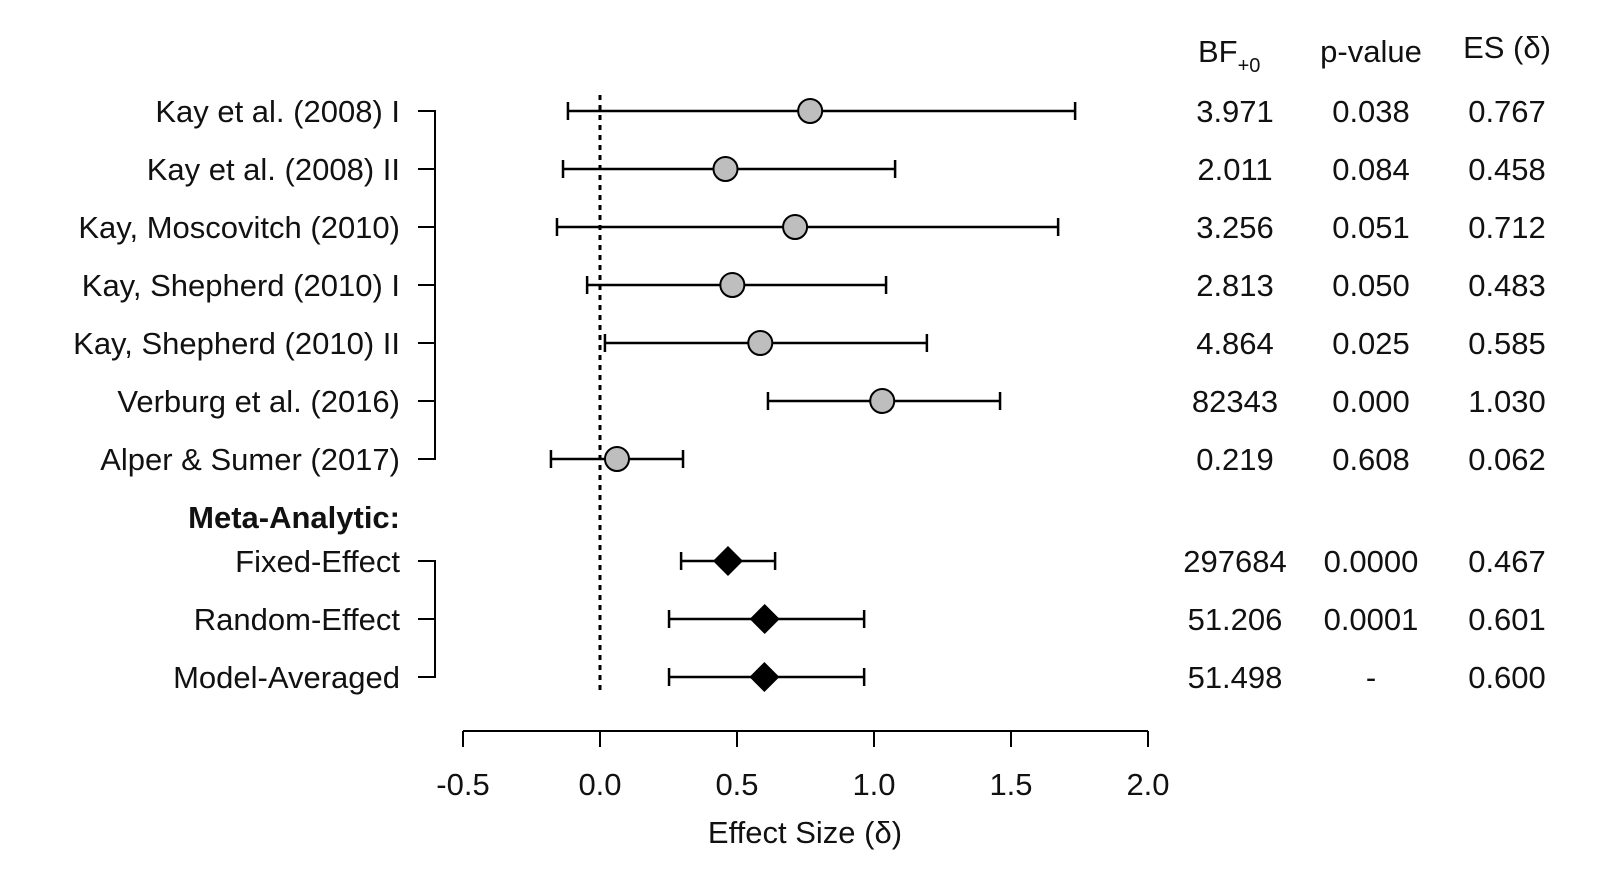  Describe the element at coordinates (1371, 459) in the screenshot. I see `p-value: 0.608` at that location.